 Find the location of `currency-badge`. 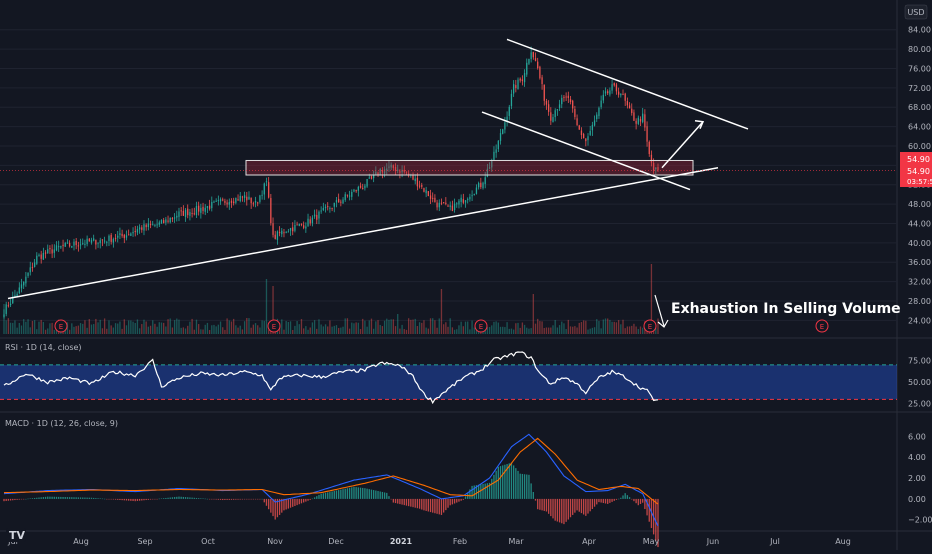

currency-badge is located at coordinates (916, 12).